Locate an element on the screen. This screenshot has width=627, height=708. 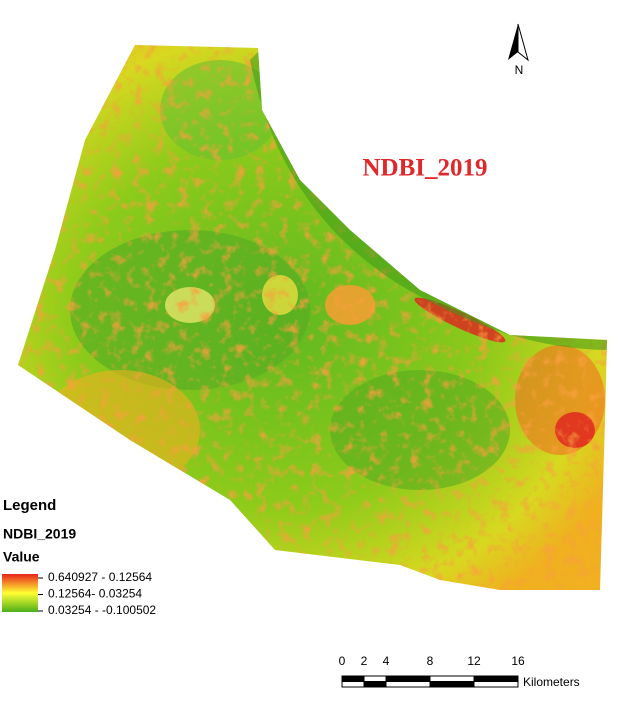
map-title: NDBI_2019 is located at coordinates (424, 168).